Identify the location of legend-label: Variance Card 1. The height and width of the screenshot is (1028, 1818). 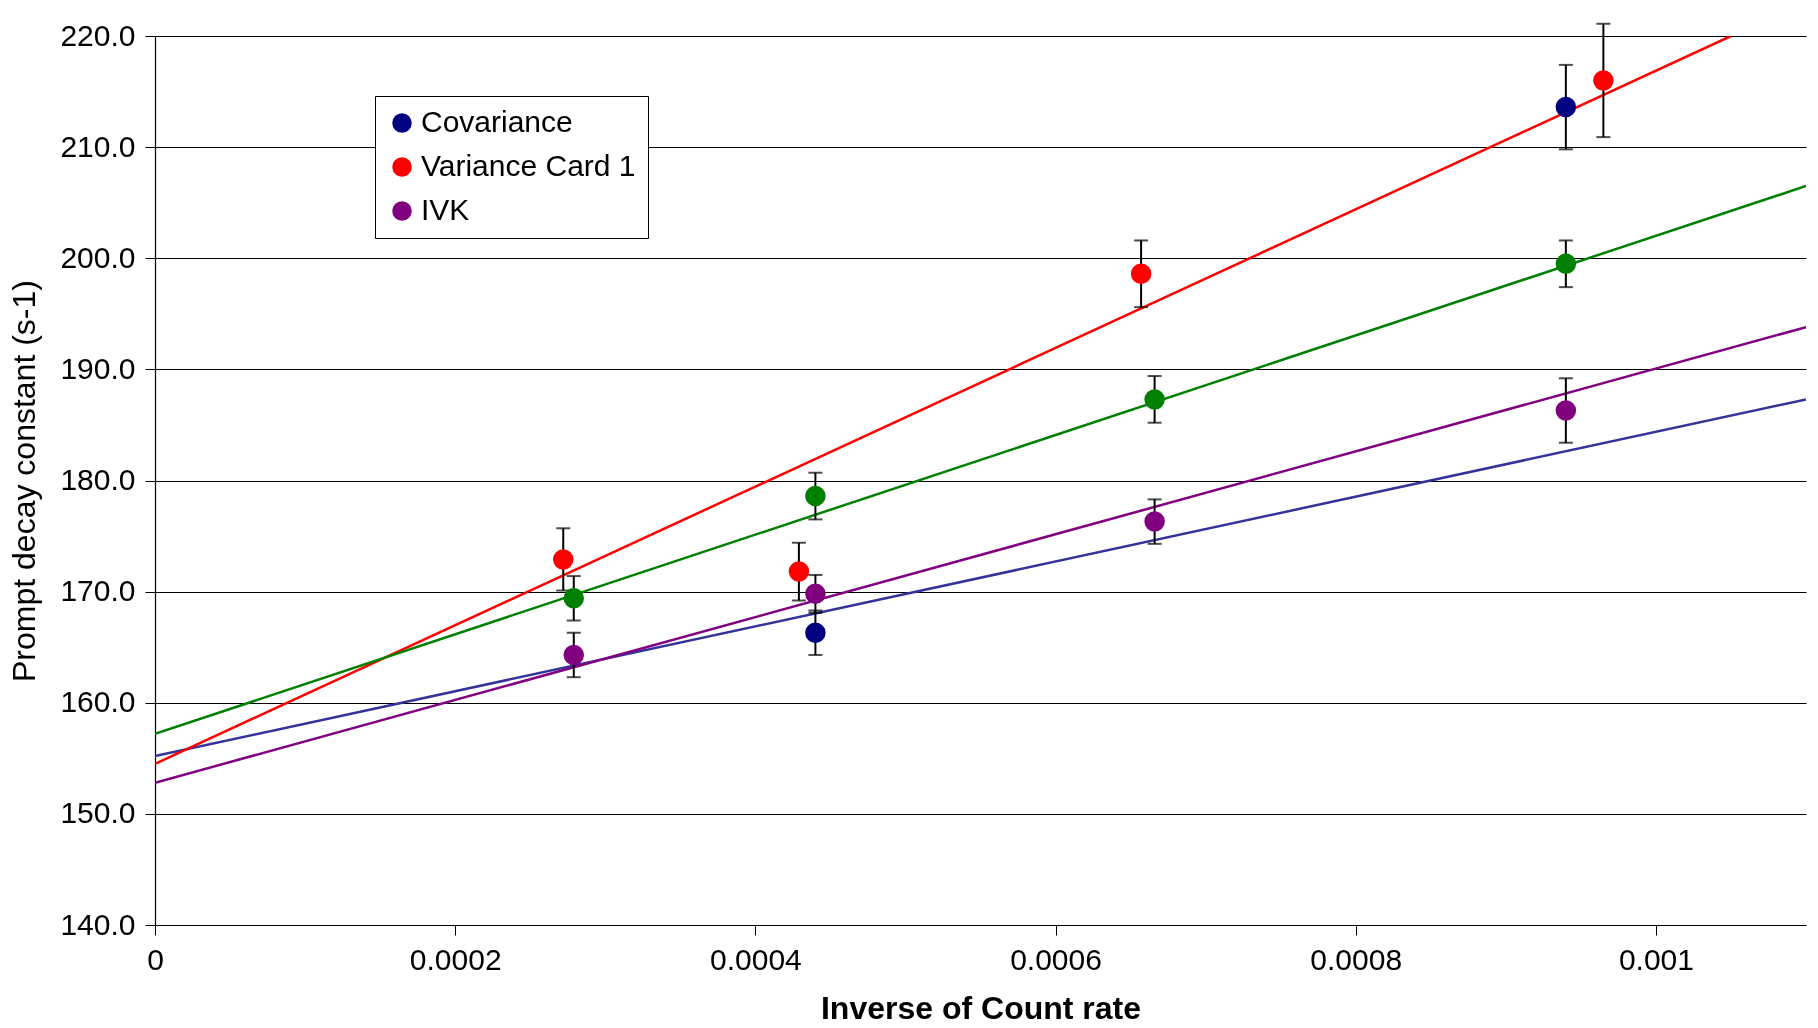
(528, 165).